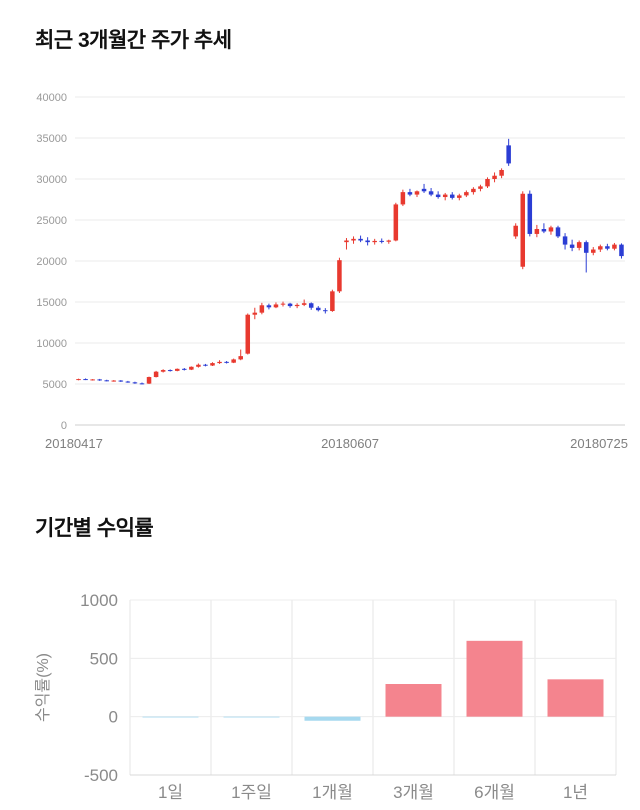 The image size is (640, 810). I want to click on y-axis-tick-label: -500, so click(101, 775).